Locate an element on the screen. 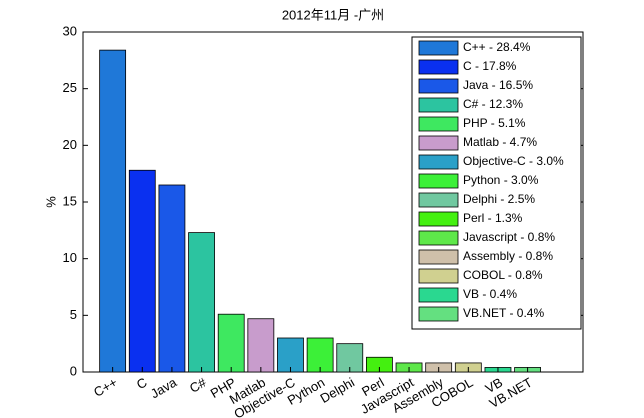 The height and width of the screenshot is (418, 644). y-tick-label: 20 is located at coordinates (70, 144).